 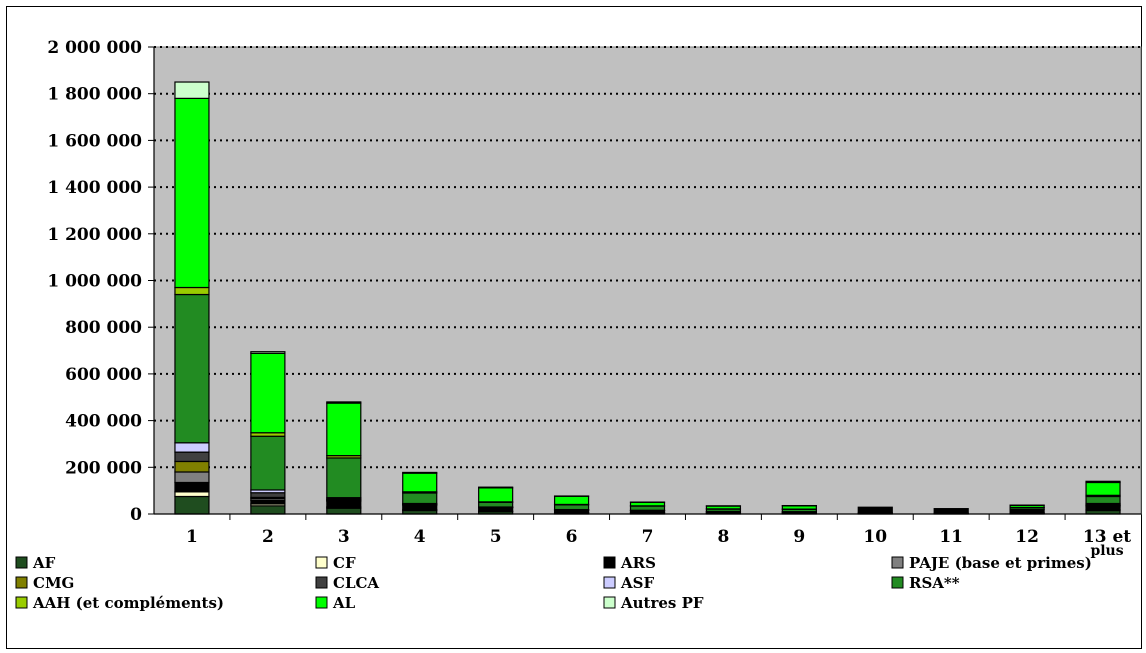 I want to click on x-tick-label-13: 13 et plus, so click(x=1107, y=543).